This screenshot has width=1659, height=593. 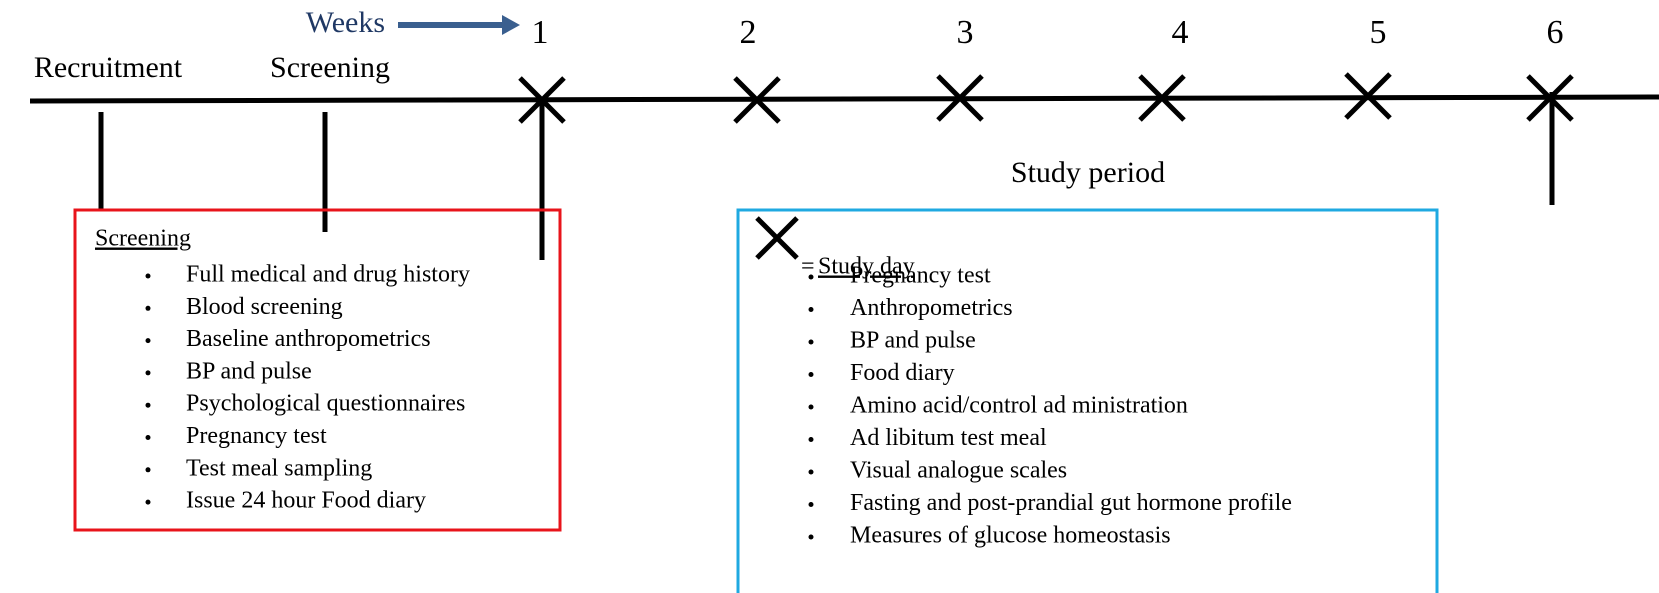 What do you see at coordinates (1555, 32) in the screenshot?
I see `week-number: 6` at bounding box center [1555, 32].